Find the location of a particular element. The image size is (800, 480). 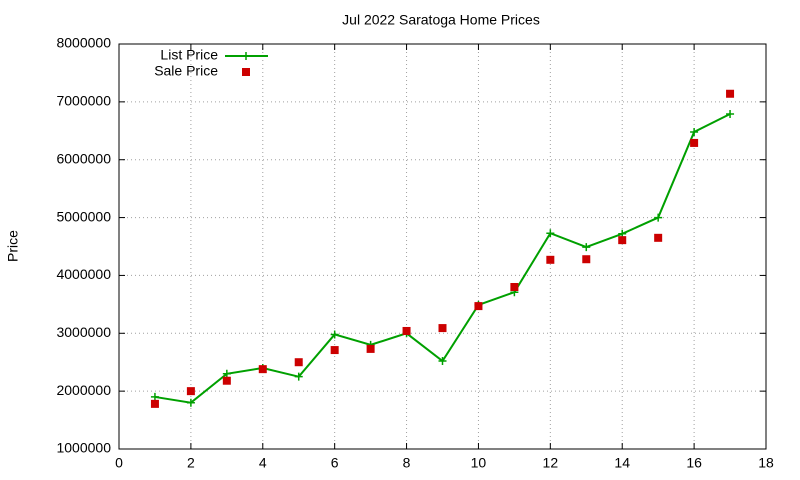

y-tick-label: 6000000 is located at coordinates (83, 158).